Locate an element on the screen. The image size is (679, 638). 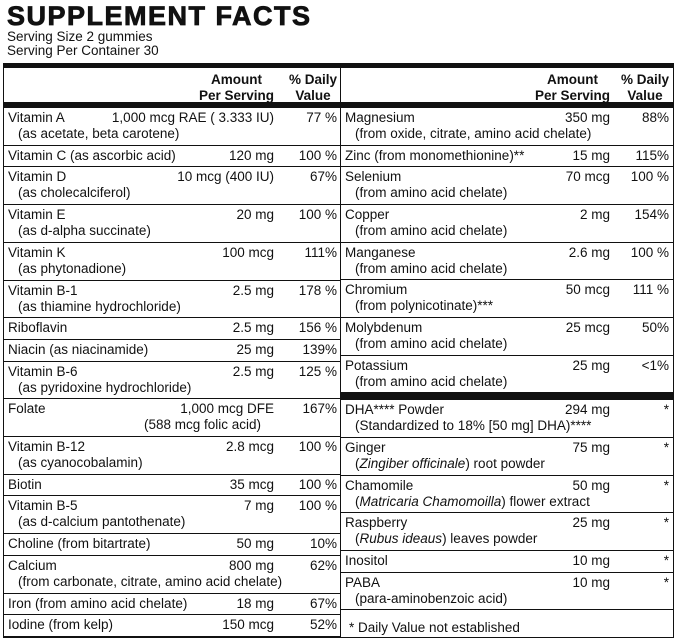
source-part: ) root powder is located at coordinates (505, 464).